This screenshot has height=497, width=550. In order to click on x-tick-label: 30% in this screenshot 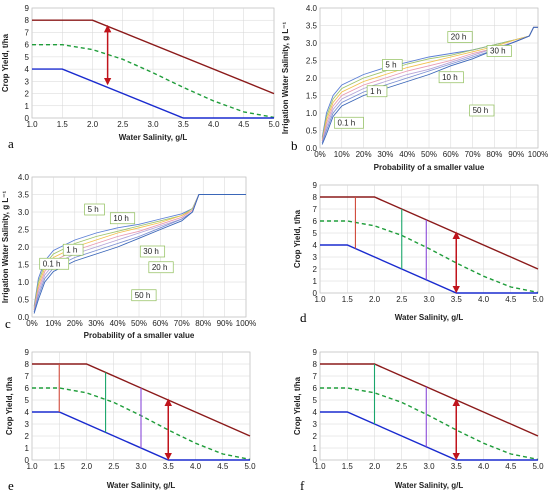, I will do `click(385, 154)`.